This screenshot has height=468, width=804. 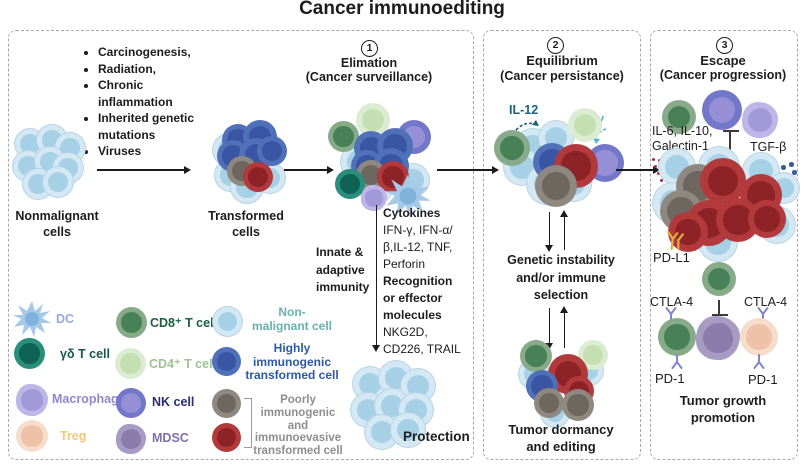 What do you see at coordinates (376, 278) in the screenshot?
I see `arrow-immunity-protection` at bounding box center [376, 278].